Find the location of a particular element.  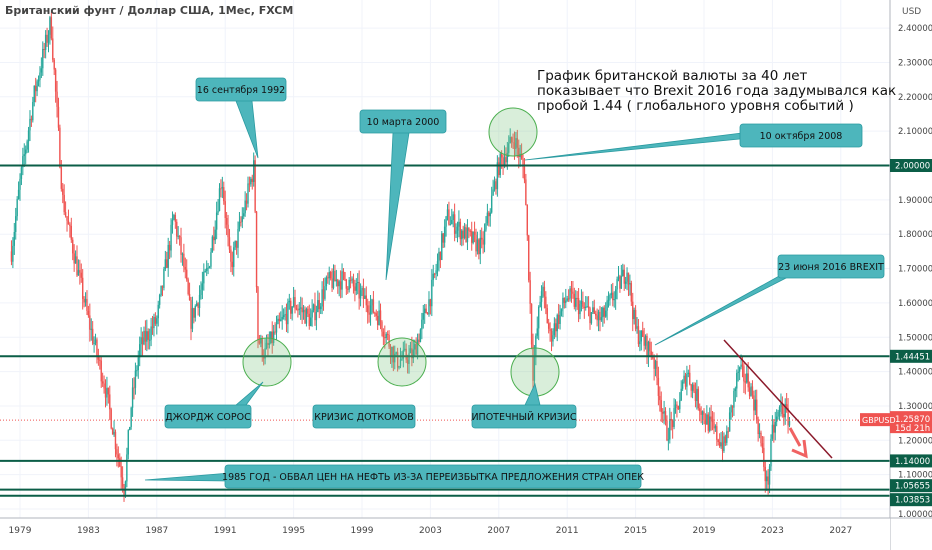

symbol-tag is located at coordinates (875, 420).